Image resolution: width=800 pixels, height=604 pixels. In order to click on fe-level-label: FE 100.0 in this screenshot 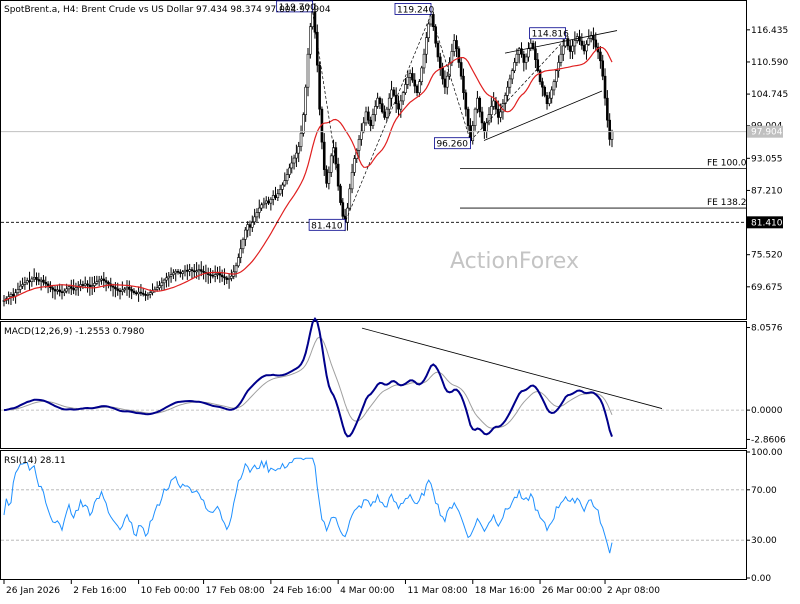, I will do `click(727, 164)`.